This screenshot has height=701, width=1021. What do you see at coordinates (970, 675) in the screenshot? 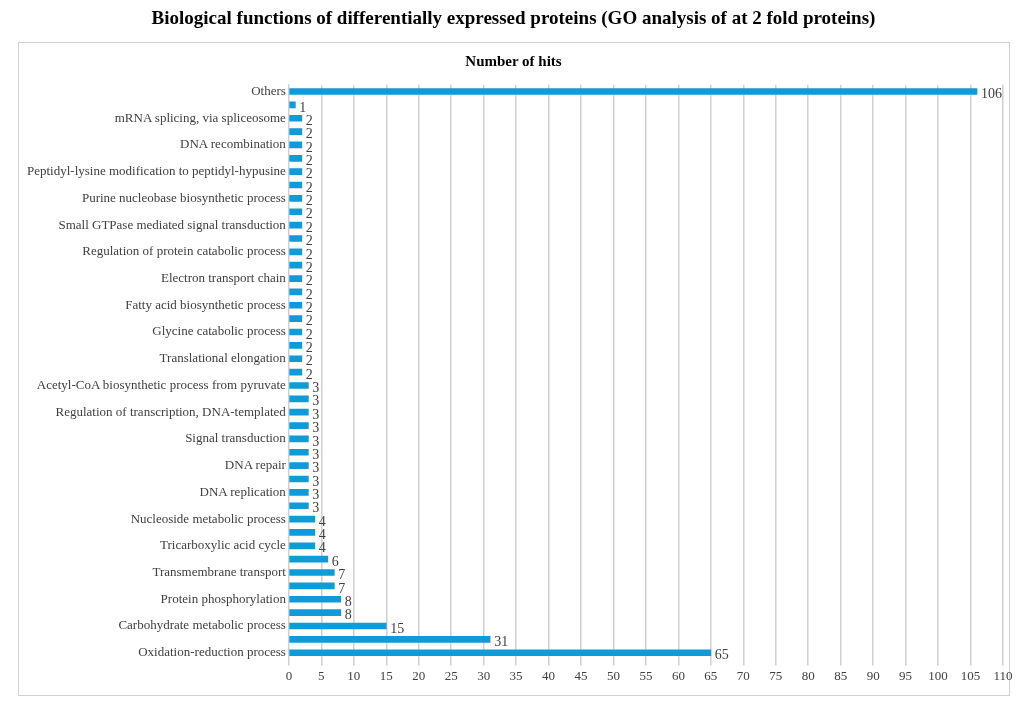
I see `x-tick-label: 105` at bounding box center [970, 675].